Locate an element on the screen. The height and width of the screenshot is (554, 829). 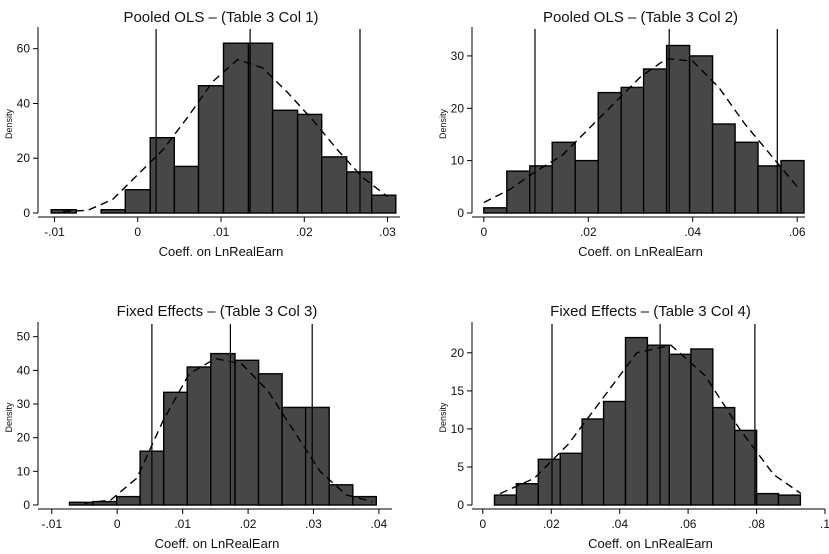
y-tick-label: 5 is located at coordinates (460, 467).